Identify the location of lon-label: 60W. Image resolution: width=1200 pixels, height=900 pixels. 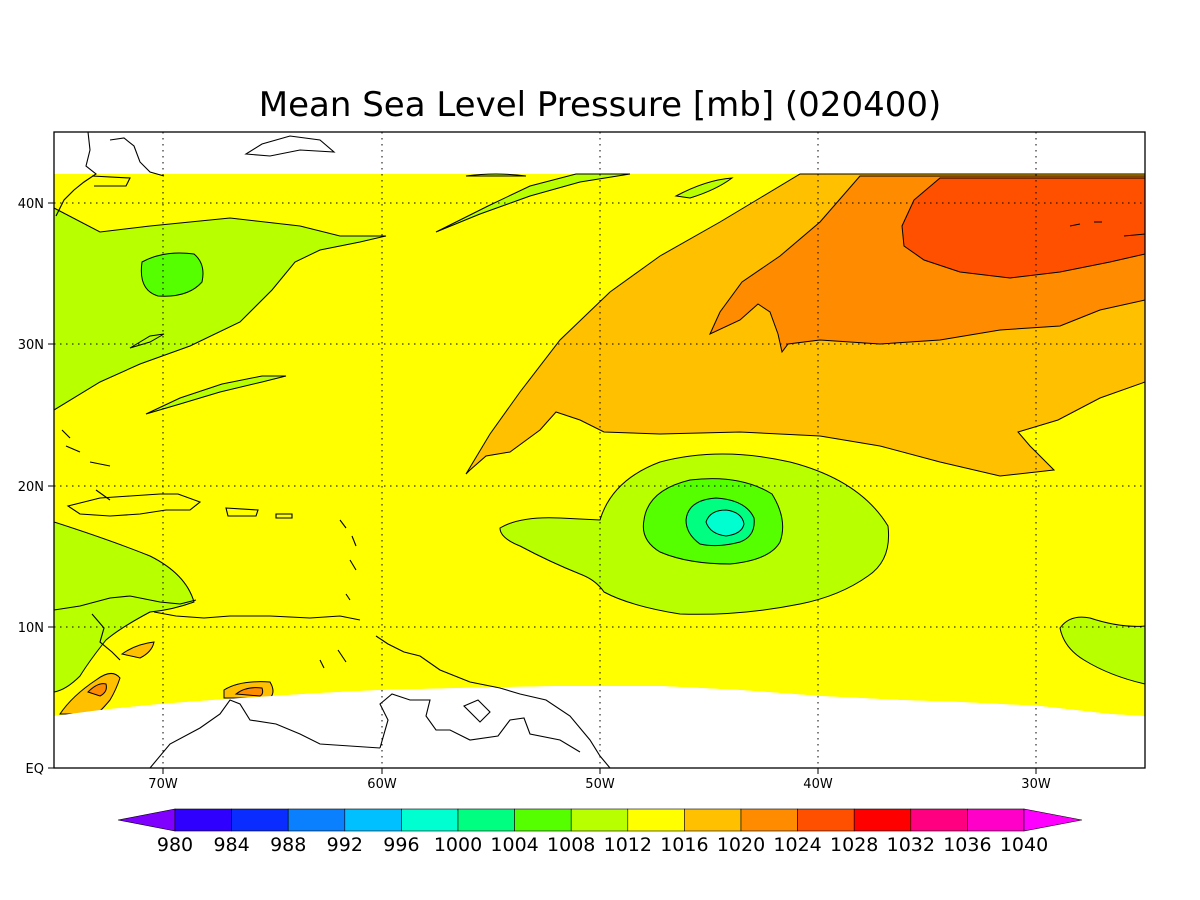
(382, 784).